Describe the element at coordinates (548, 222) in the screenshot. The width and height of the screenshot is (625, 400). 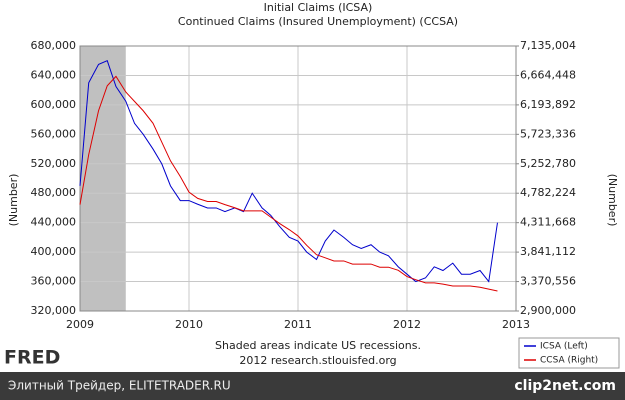
I see `y2-tick-label: 4,311,668` at that location.